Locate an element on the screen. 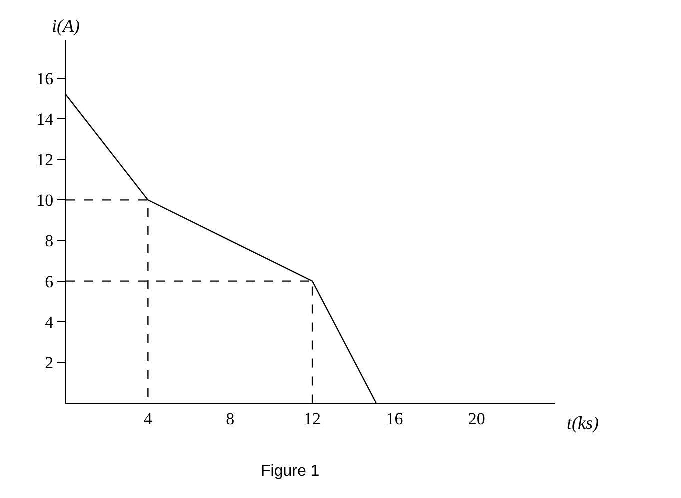  y-tick-label: 14 is located at coordinates (45, 120).